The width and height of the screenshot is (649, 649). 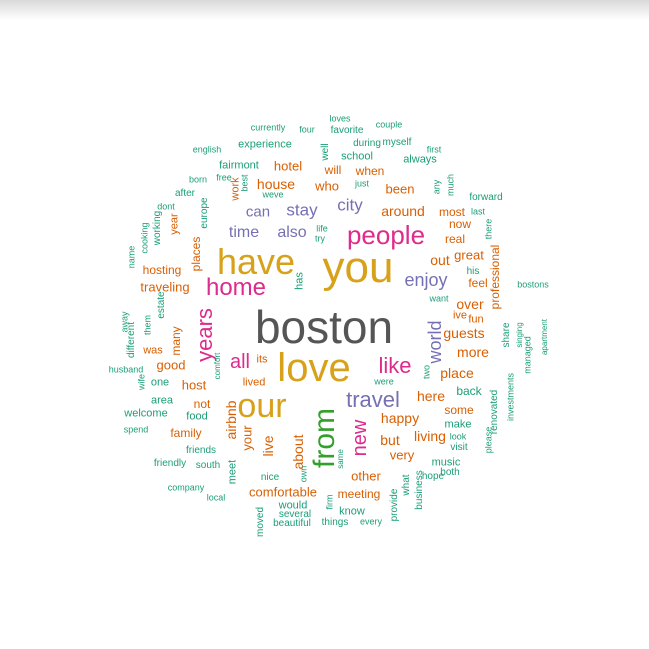 What do you see at coordinates (141, 382) in the screenshot?
I see `cloud-word: wife` at bounding box center [141, 382].